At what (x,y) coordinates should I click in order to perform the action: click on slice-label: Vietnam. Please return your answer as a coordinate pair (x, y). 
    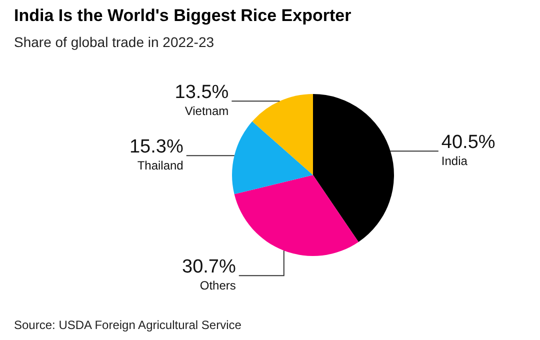
    Looking at the image, I should click on (206, 111).